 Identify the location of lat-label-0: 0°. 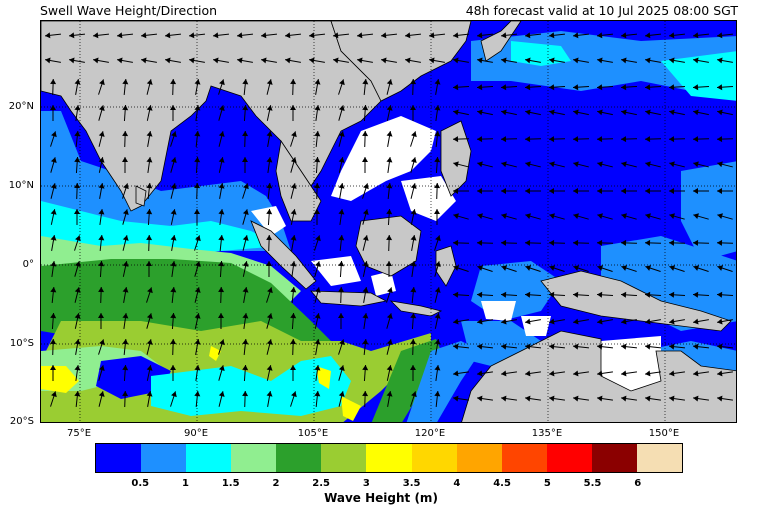
(28, 264).